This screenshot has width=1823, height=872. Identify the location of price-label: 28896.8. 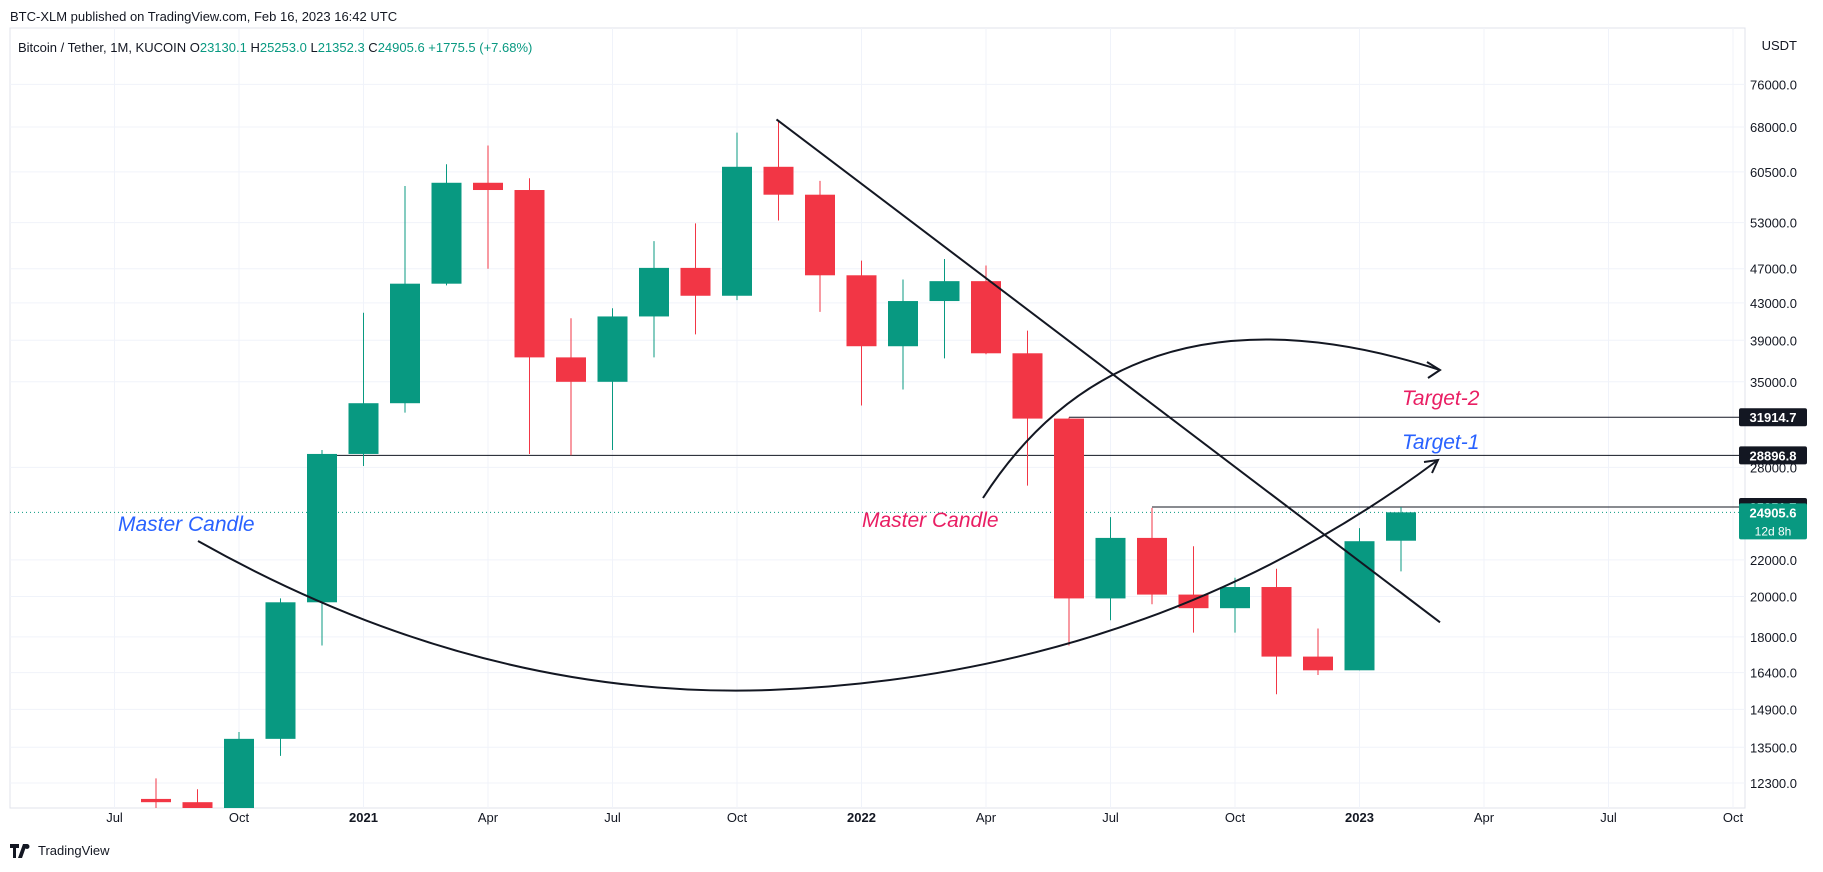
(1773, 455).